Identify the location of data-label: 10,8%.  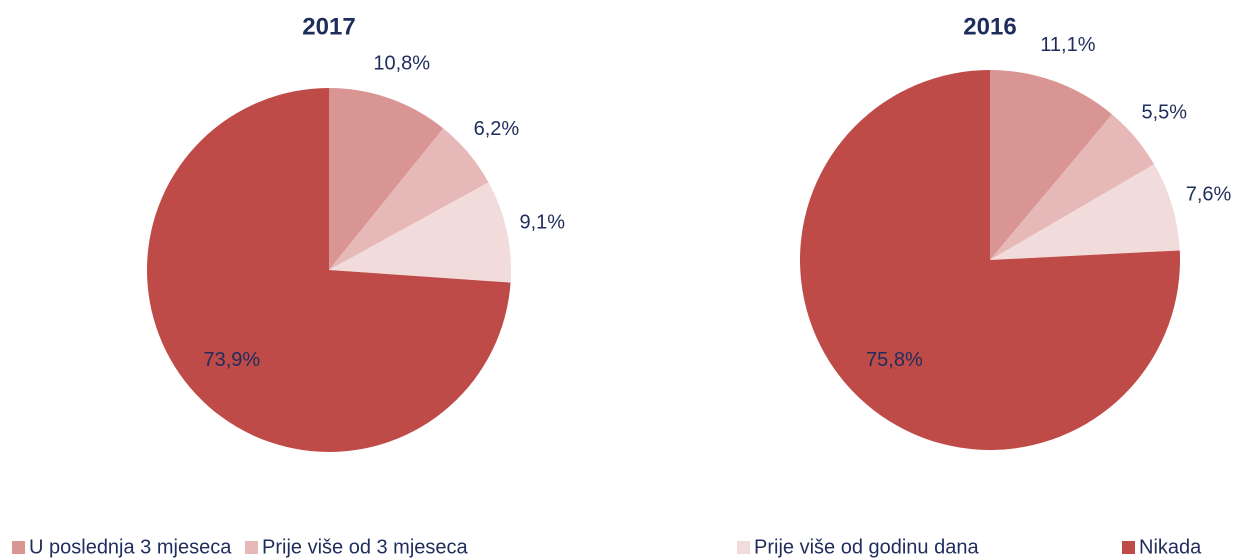
(401, 63).